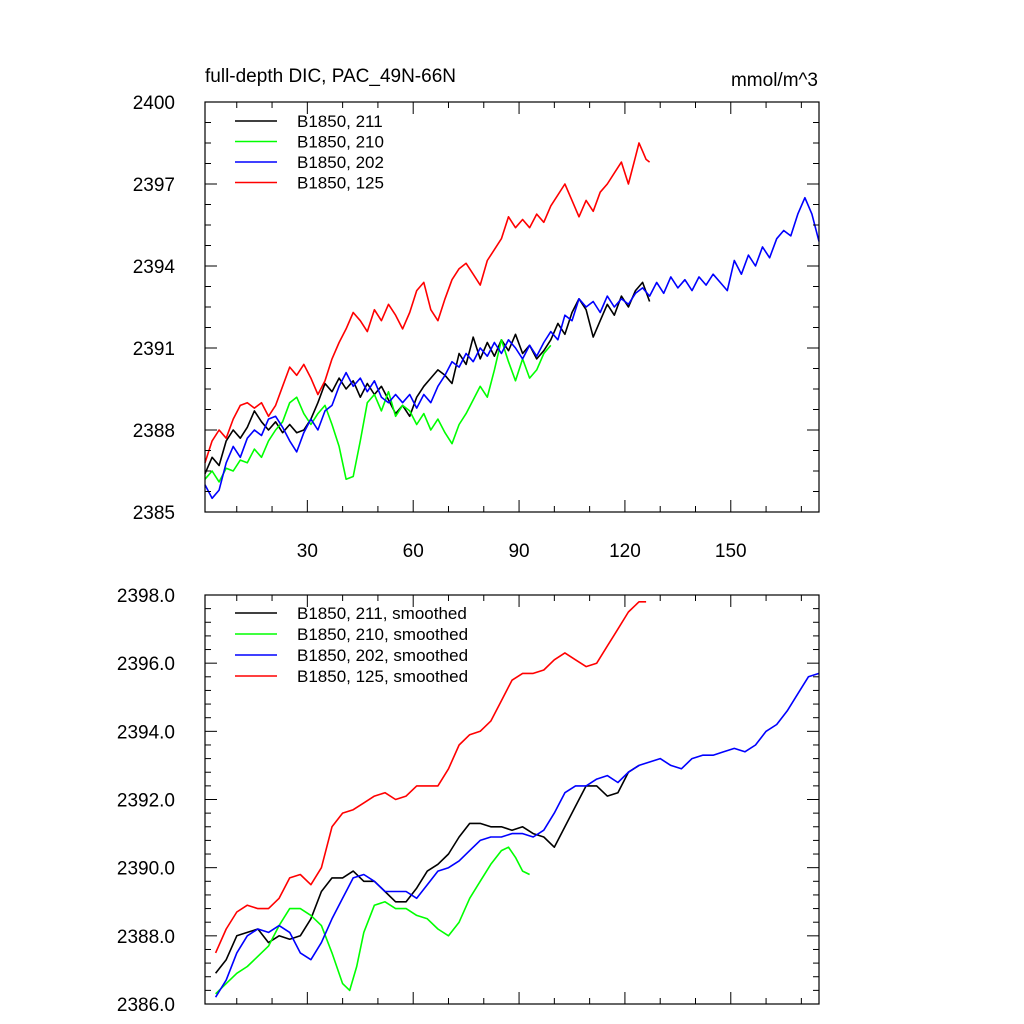  What do you see at coordinates (340, 183) in the screenshot?
I see `legend-label-3: B1850, 125` at bounding box center [340, 183].